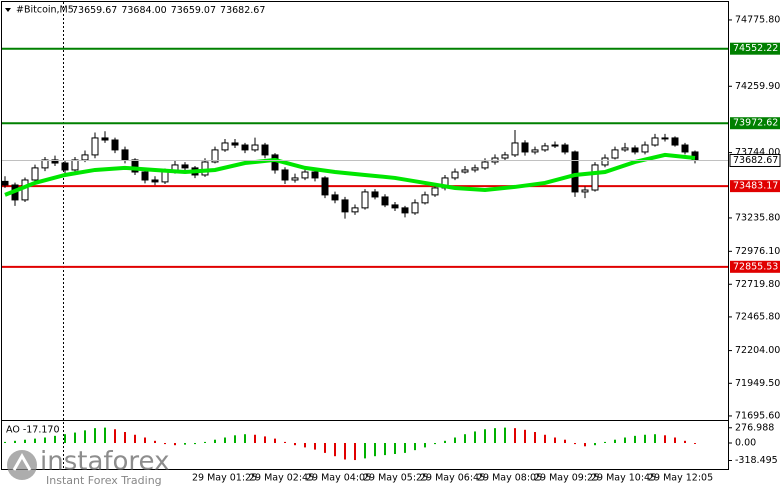 The height and width of the screenshot is (489, 781). Describe the element at coordinates (757, 152) in the screenshot. I see `y-tick-label: 73744.00` at that location.